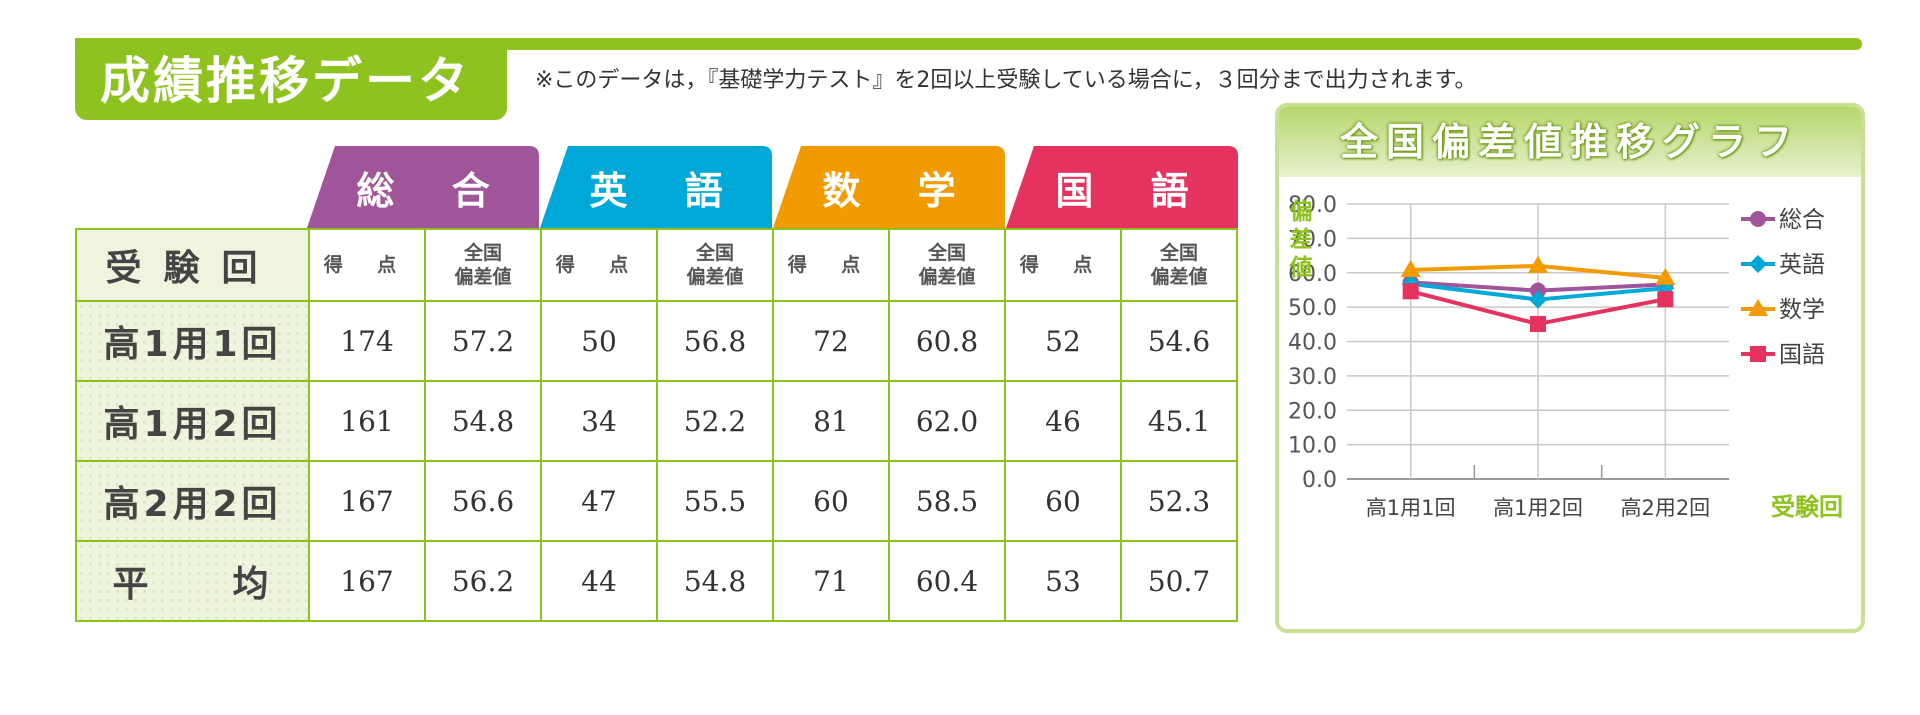 The image size is (1920, 715). Describe the element at coordinates (434, 190) in the screenshot. I see `subject-label: 総 合` at that location.